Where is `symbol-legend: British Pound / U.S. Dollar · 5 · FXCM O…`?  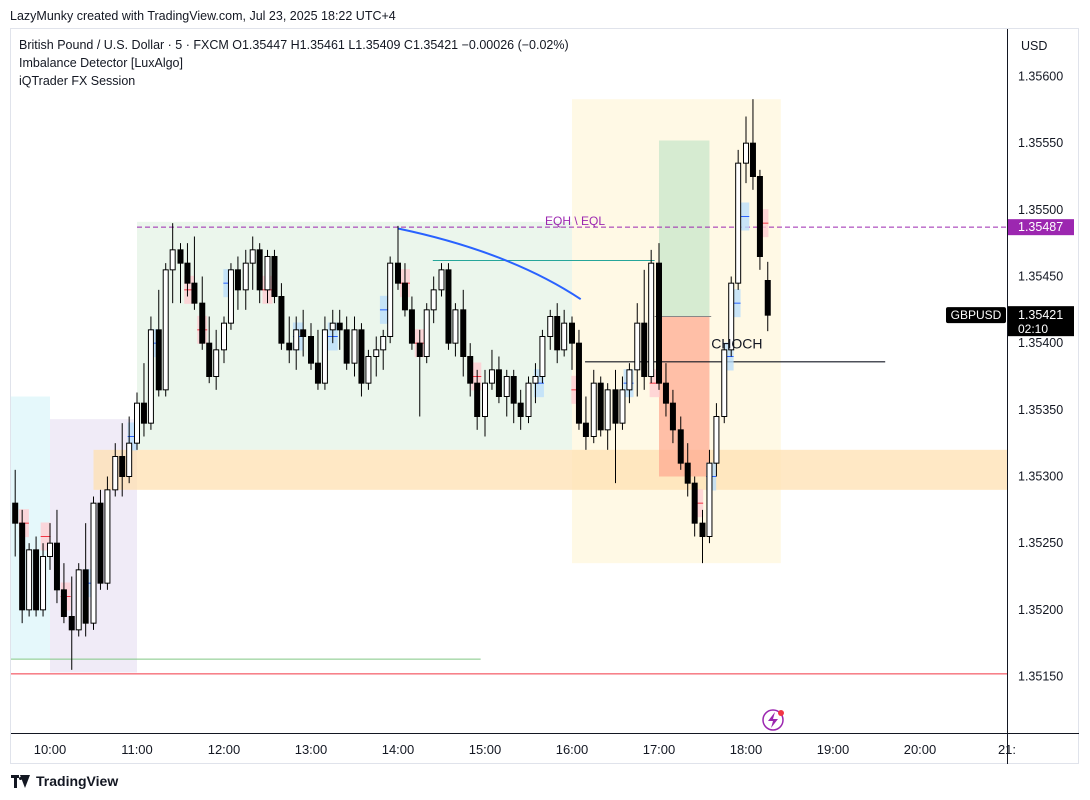
symbol-legend: British Pound / U.S. Dollar · 5 · FXCM O… is located at coordinates (294, 45).